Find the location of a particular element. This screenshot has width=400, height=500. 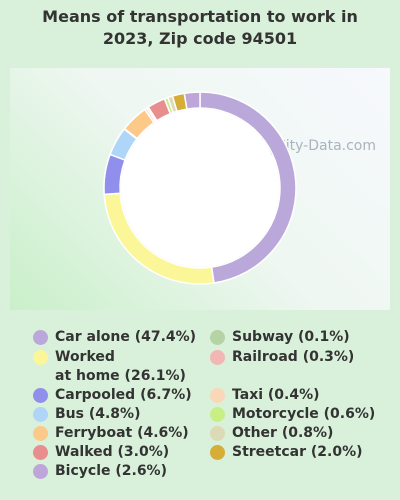

legend-label: Subway (0.1%) is located at coordinates (291, 337).